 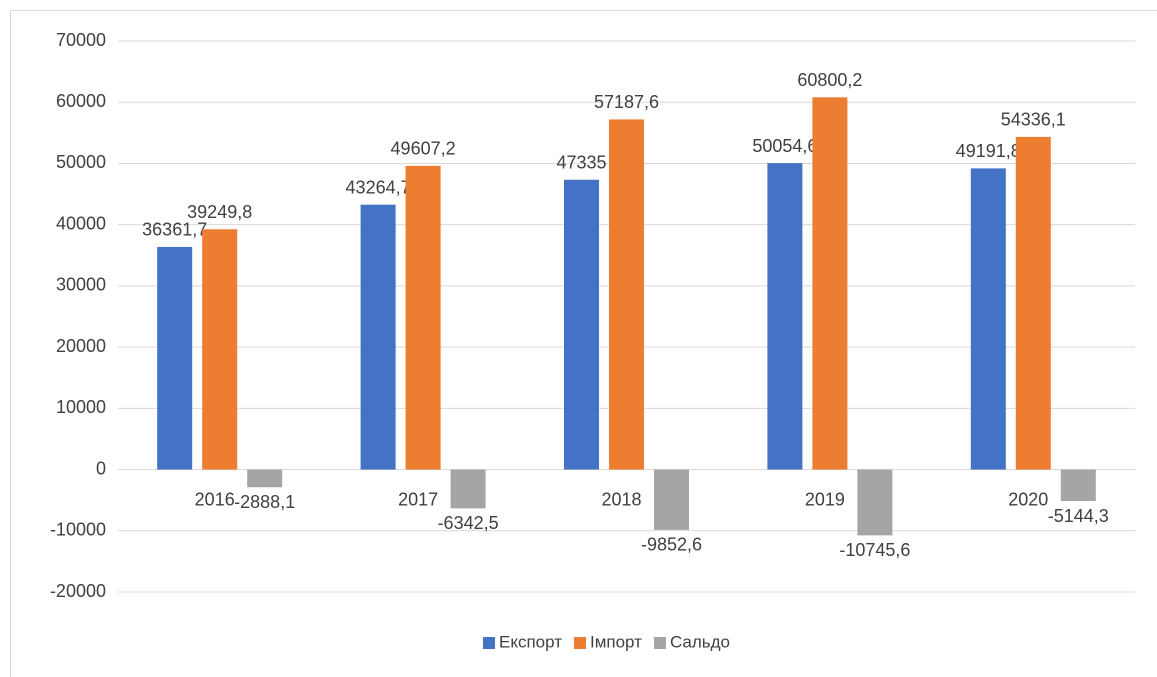 I want to click on y-tick-label: -20000, so click(x=78, y=591).